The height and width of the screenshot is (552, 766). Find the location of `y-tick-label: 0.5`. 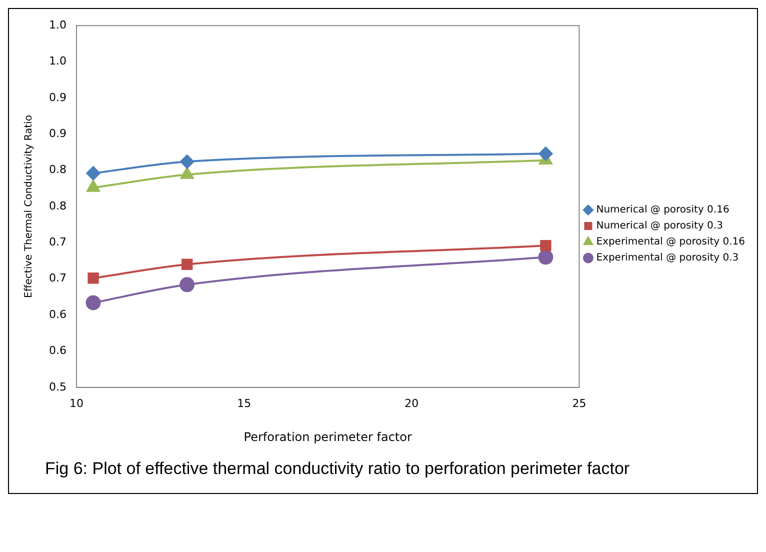

y-tick-label: 0.5 is located at coordinates (57, 387).